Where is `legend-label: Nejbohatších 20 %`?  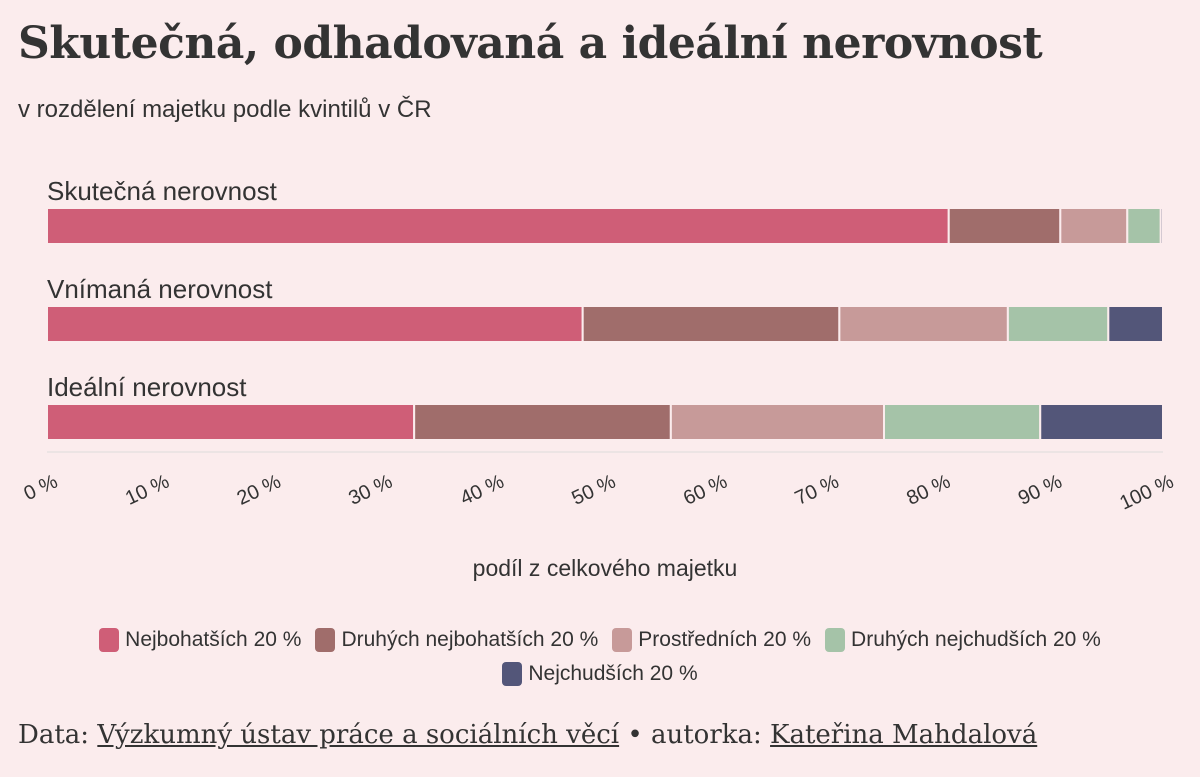 legend-label: Nejbohatších 20 % is located at coordinates (213, 639).